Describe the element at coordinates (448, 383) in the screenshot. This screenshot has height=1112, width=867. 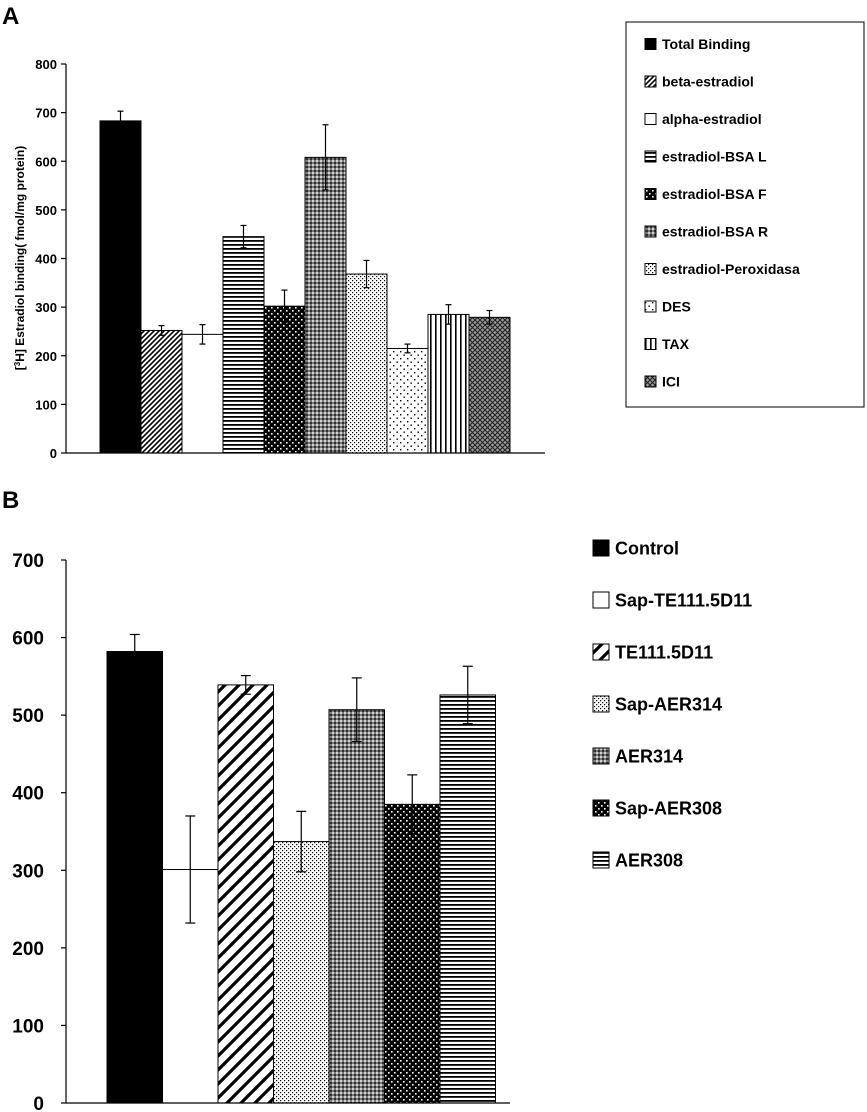
I see `panel-a-bar-tax` at that location.